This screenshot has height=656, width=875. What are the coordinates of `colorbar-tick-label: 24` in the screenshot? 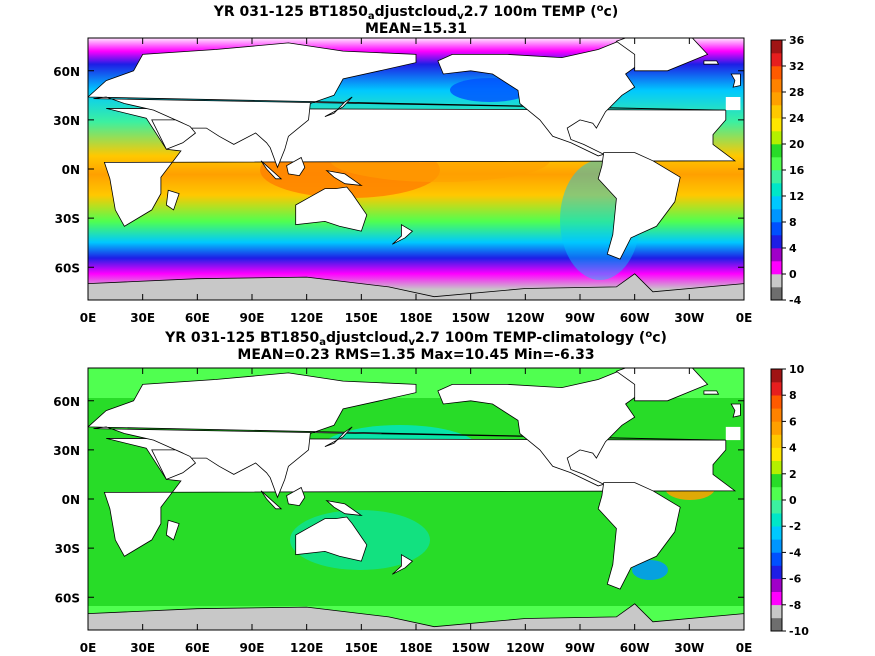 It's located at (797, 118).